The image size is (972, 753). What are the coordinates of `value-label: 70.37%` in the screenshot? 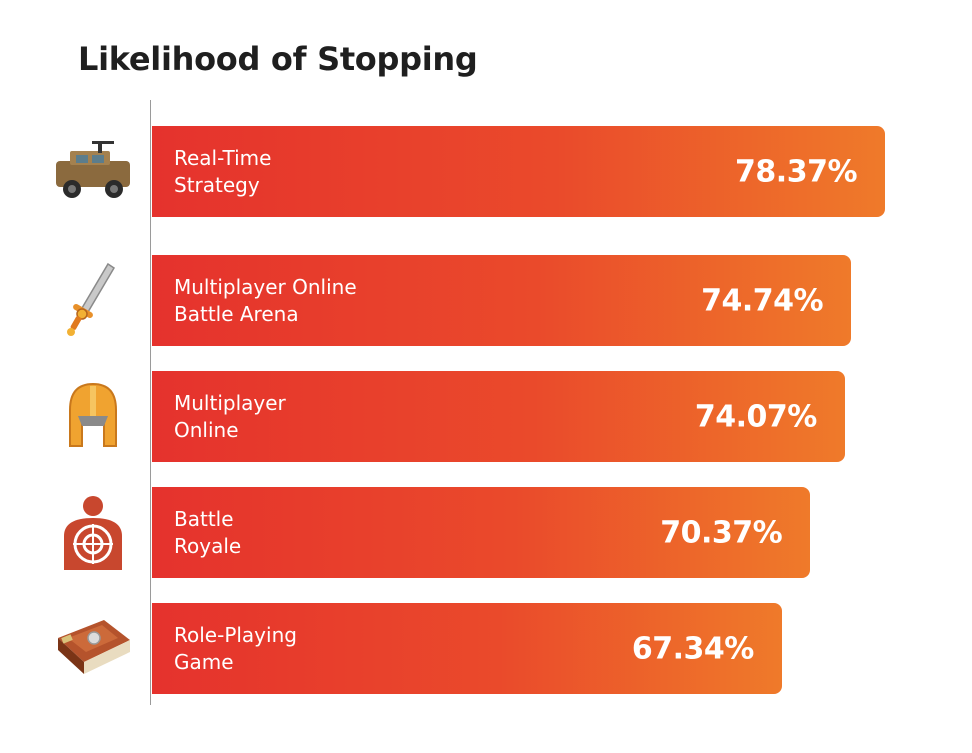 It's located at (721, 532).